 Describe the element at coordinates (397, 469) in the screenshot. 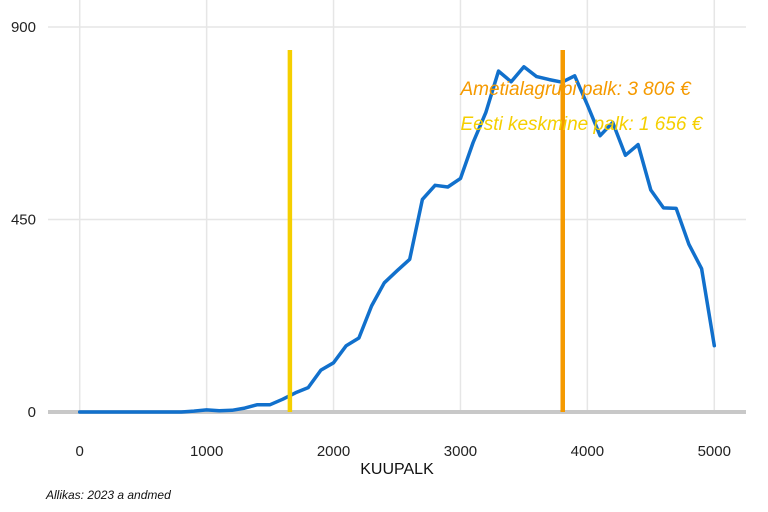

I see `x-axis-label: KUUPALK` at that location.